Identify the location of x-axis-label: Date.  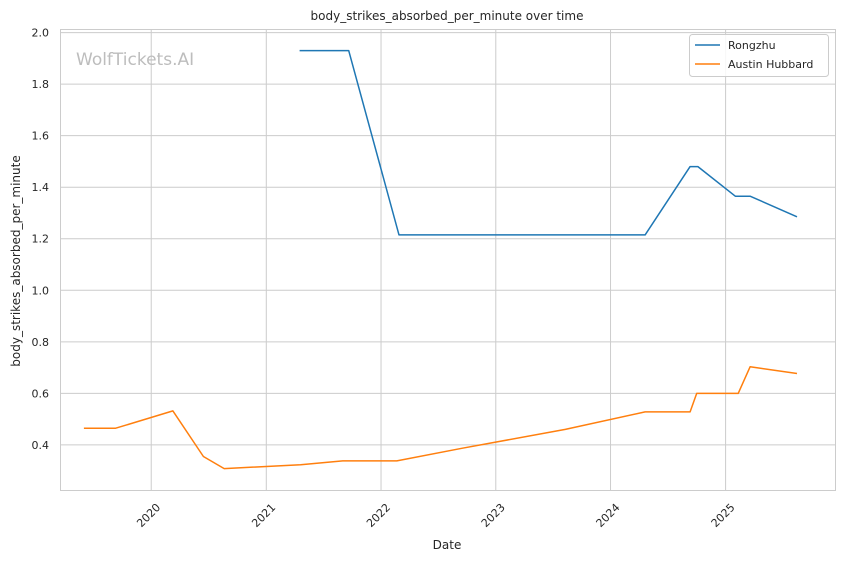
(447, 545).